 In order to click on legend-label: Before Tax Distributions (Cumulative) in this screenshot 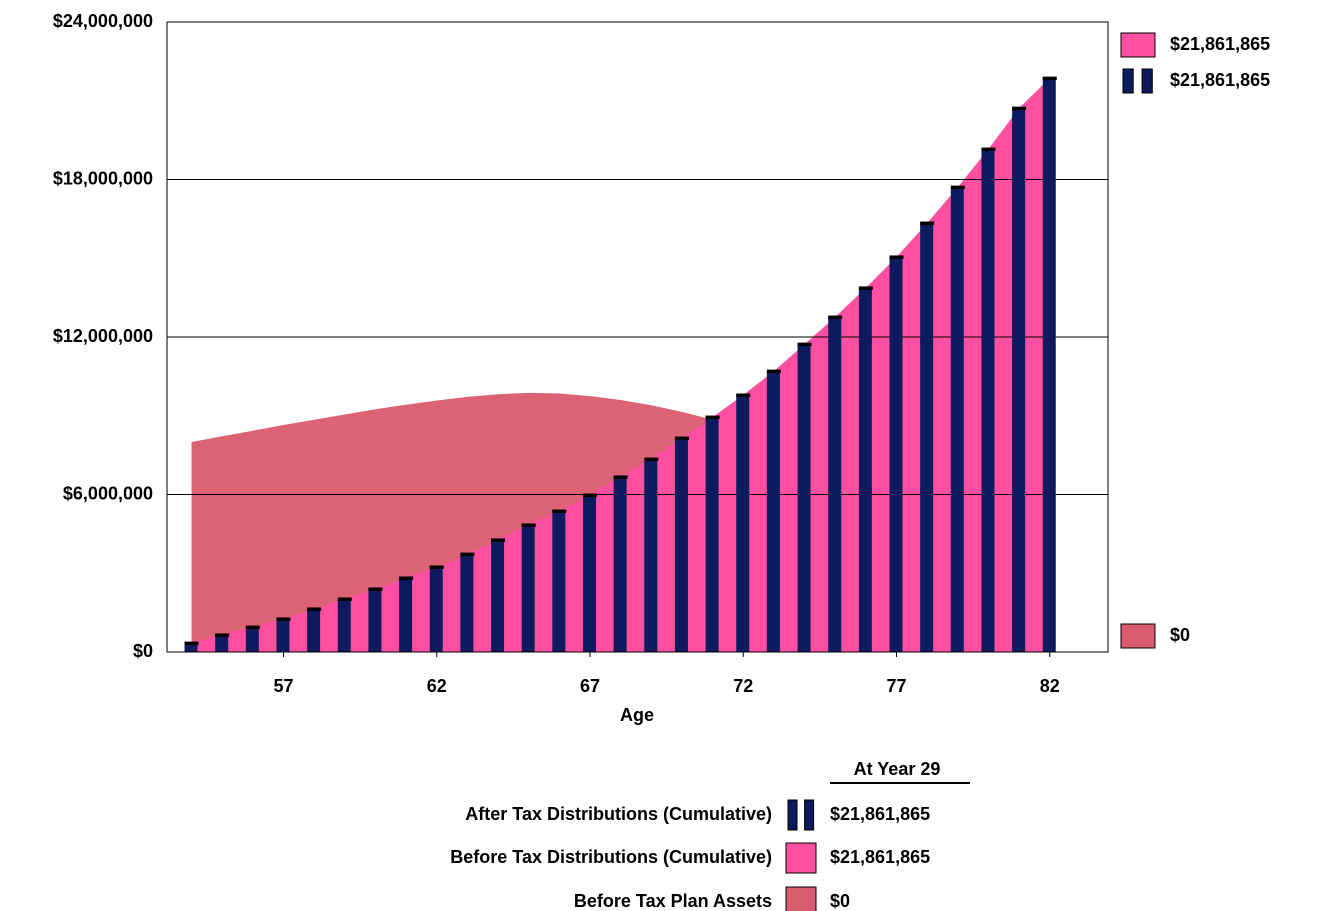, I will do `click(611, 857)`.